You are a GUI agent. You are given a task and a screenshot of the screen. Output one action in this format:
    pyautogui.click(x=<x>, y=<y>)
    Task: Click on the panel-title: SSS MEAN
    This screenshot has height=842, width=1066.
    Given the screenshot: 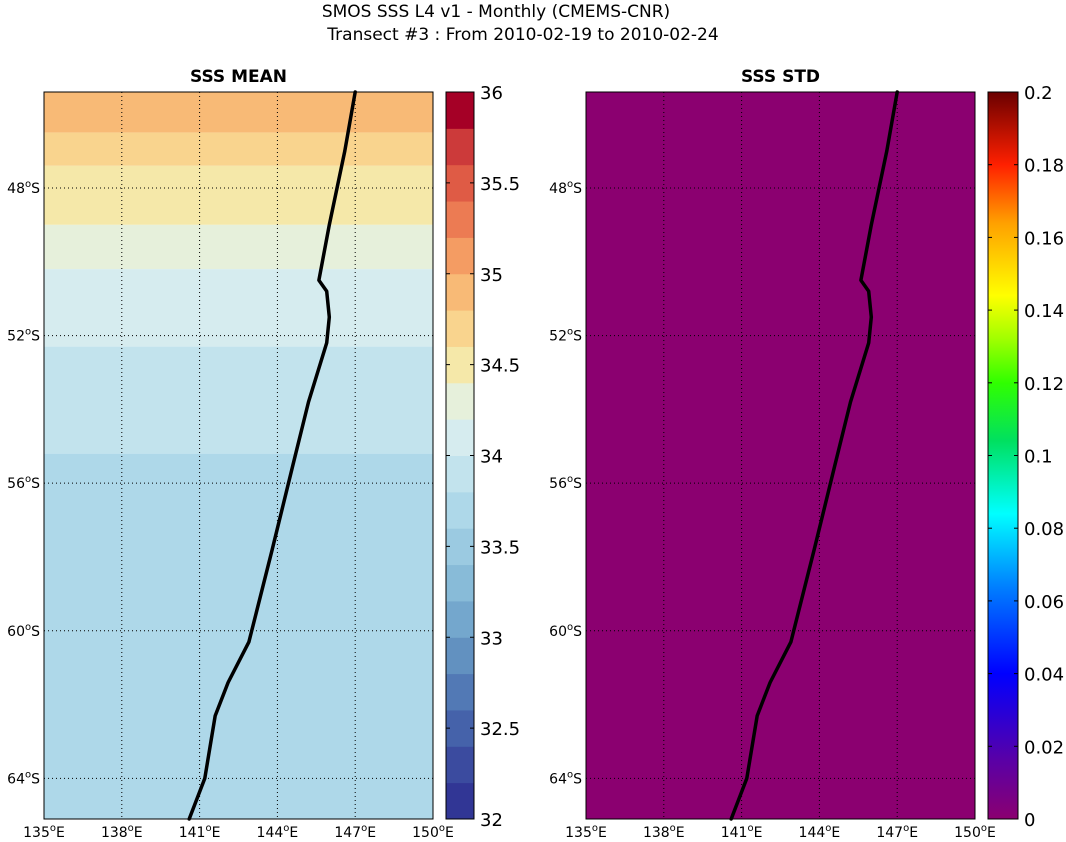 What is the action you would take?
    pyautogui.click(x=238, y=77)
    